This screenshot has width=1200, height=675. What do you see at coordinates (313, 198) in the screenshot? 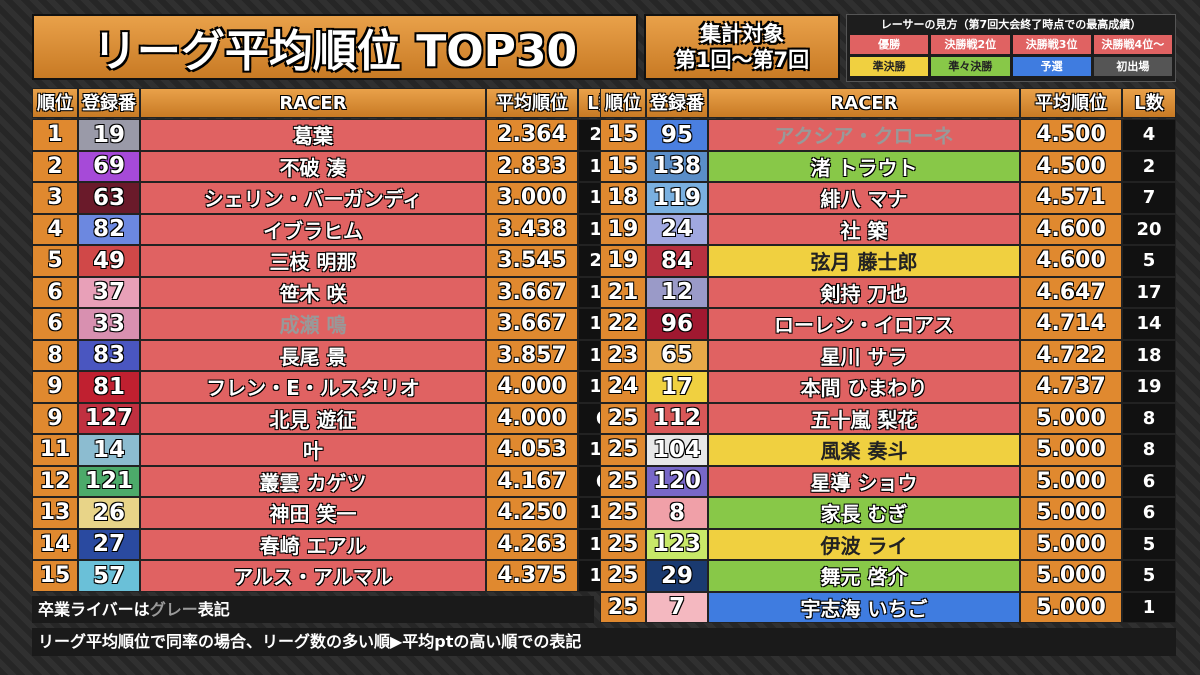
I see `racer-name-cell: シェリン・バーガンディ` at bounding box center [313, 198].